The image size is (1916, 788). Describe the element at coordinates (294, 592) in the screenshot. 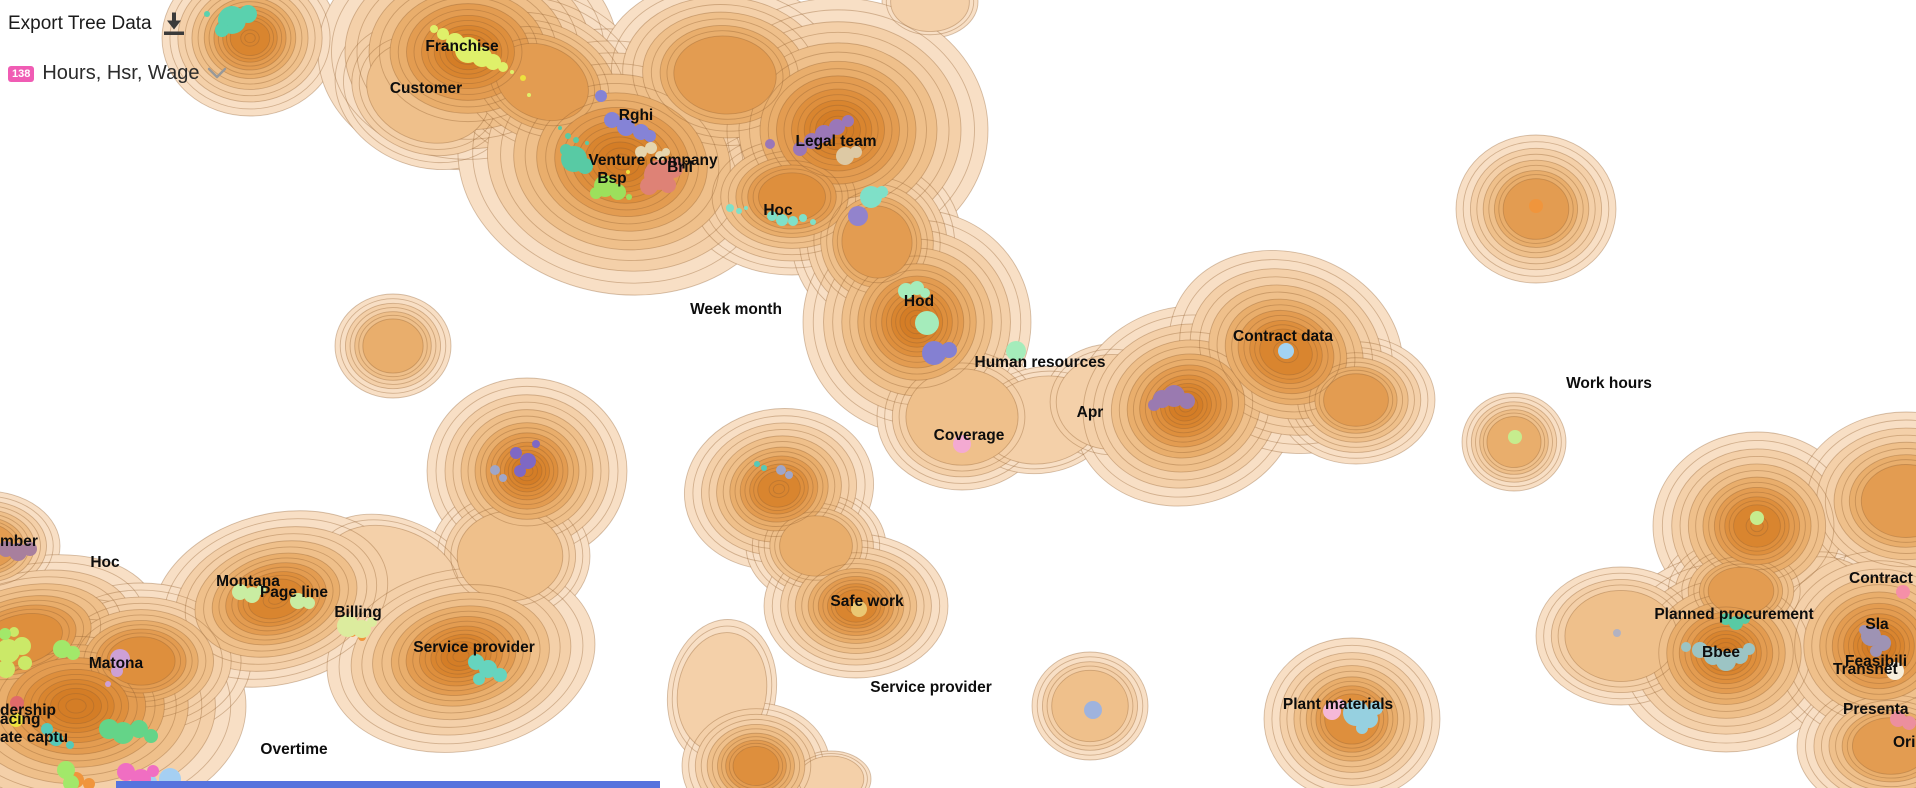

I see `map-label-page-line: Page line` at that location.